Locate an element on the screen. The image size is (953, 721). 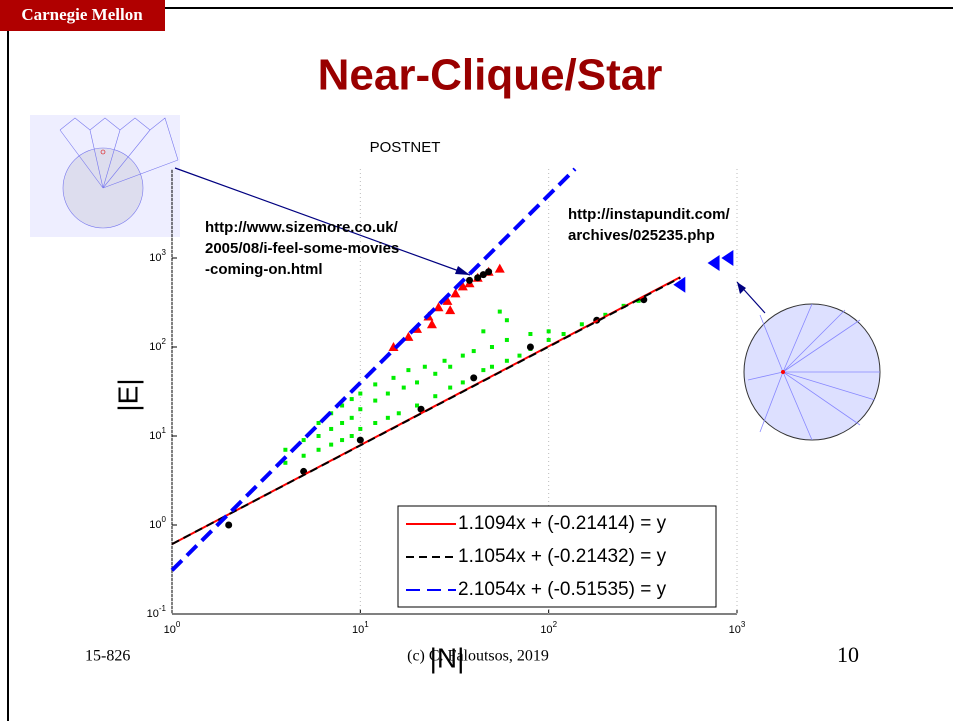
arrow is located at coordinates (322, 221).